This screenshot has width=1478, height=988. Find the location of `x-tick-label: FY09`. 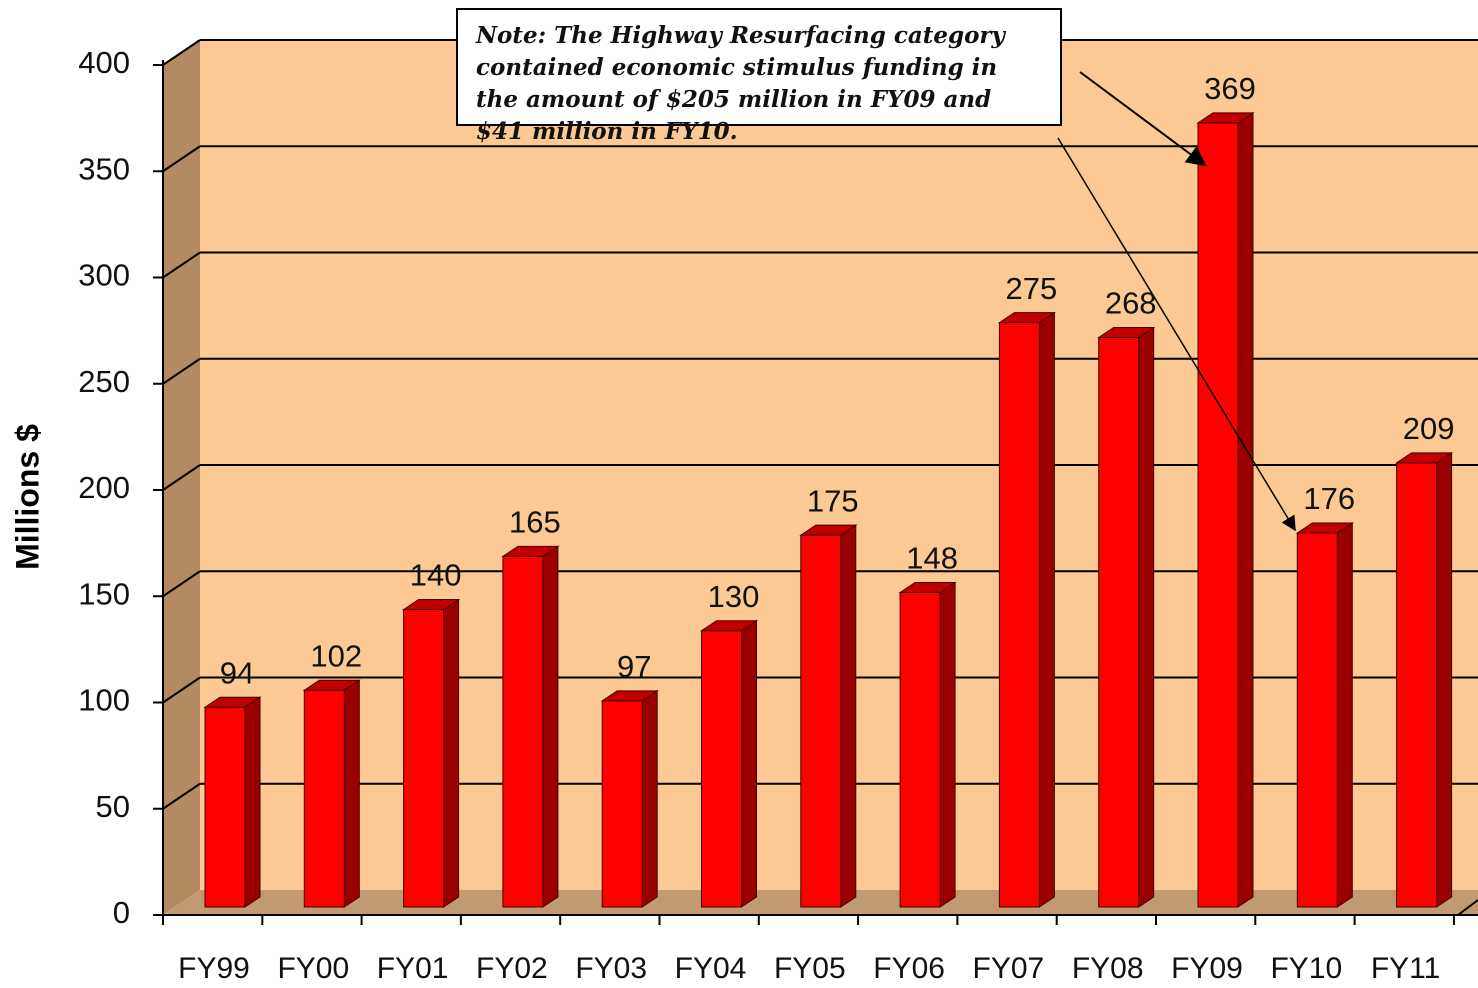

x-tick-label: FY09 is located at coordinates (1207, 968).